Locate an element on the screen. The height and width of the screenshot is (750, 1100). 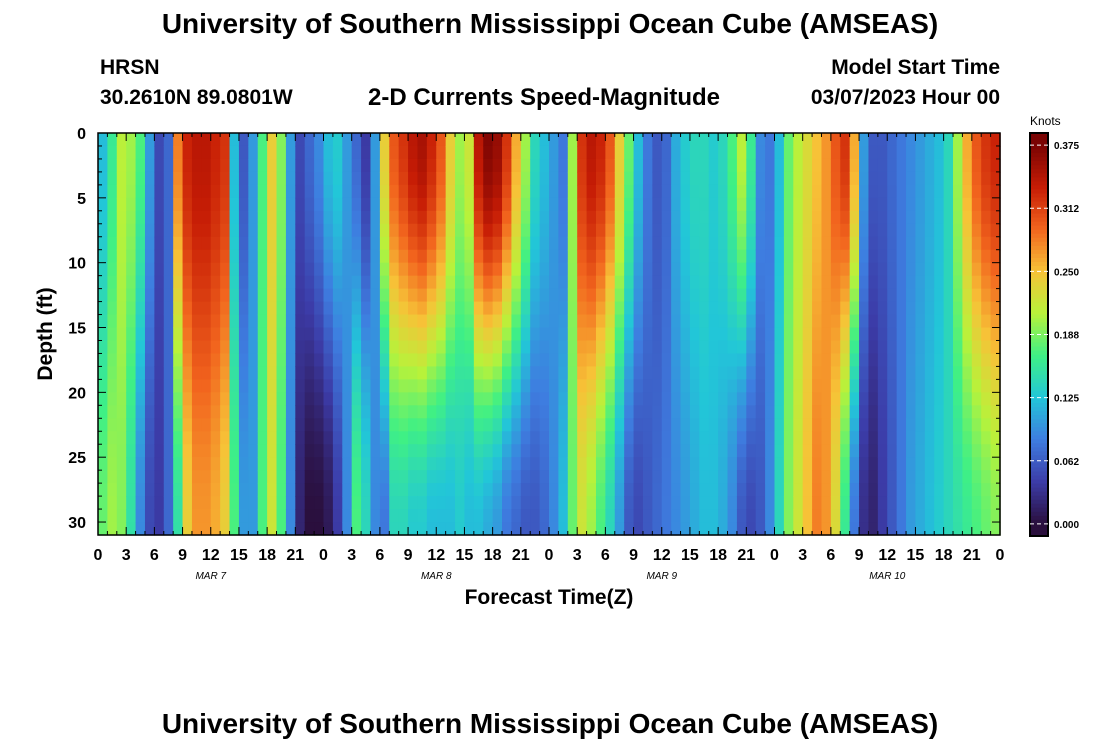
day-label: MAR 10 is located at coordinates (887, 576).